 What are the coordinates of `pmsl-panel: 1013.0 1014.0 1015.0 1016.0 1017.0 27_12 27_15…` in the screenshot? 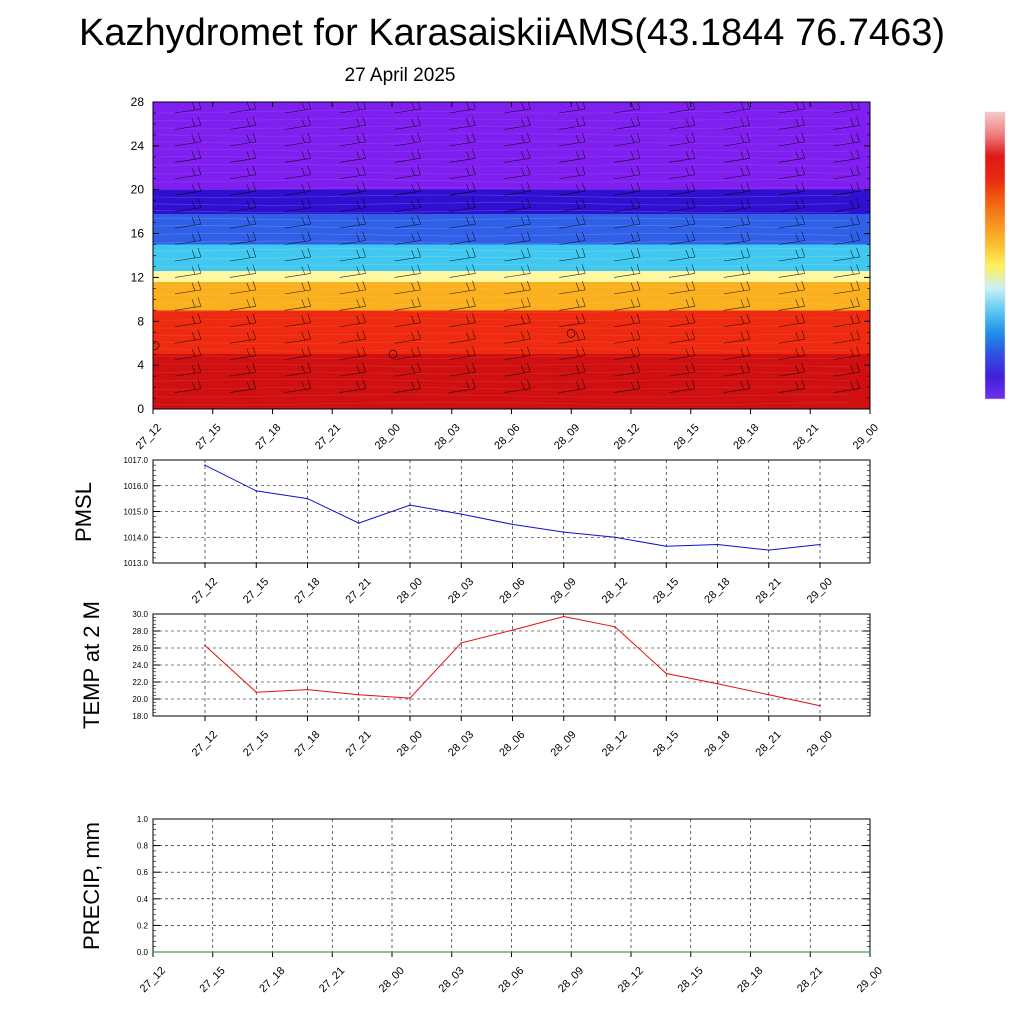 It's located at (471, 531).